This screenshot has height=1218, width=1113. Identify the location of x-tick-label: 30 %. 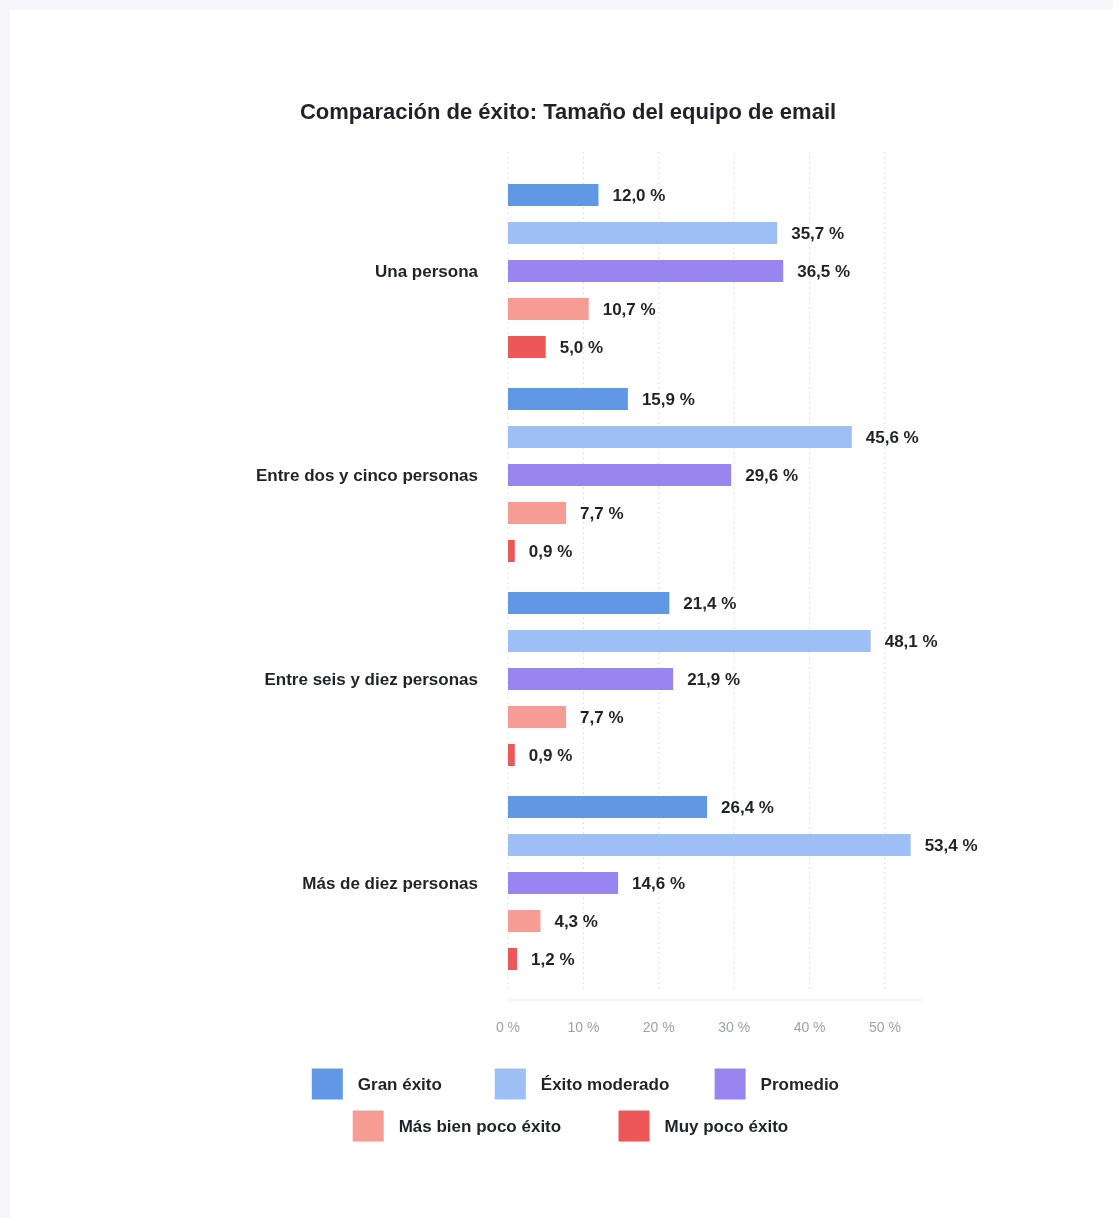
(734, 1027).